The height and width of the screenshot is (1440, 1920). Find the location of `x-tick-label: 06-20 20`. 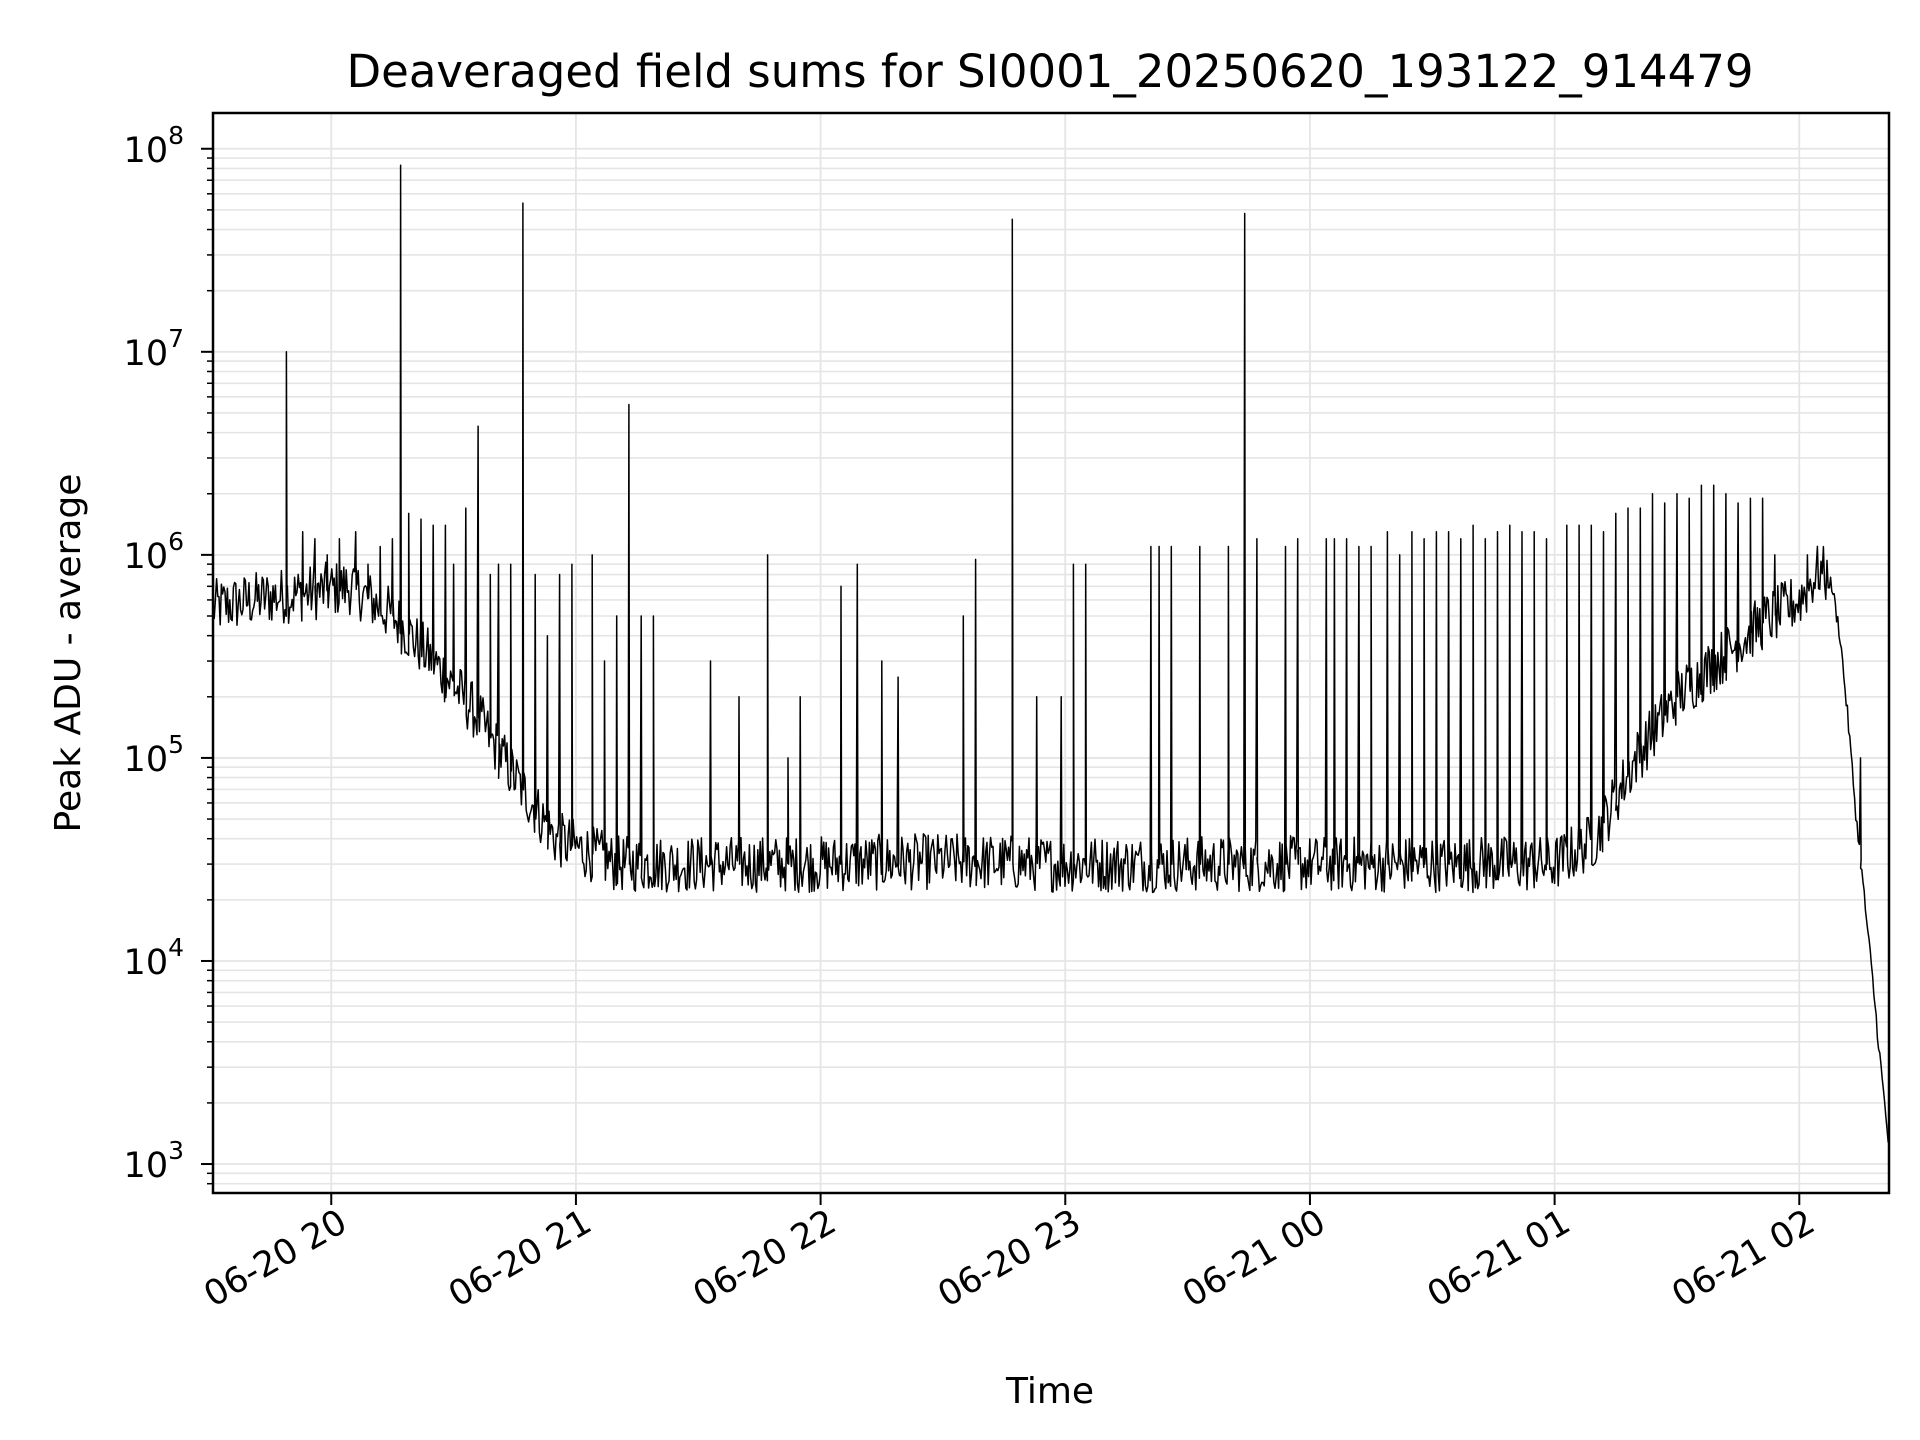

x-tick-label: 06-20 20 is located at coordinates (275, 1258).